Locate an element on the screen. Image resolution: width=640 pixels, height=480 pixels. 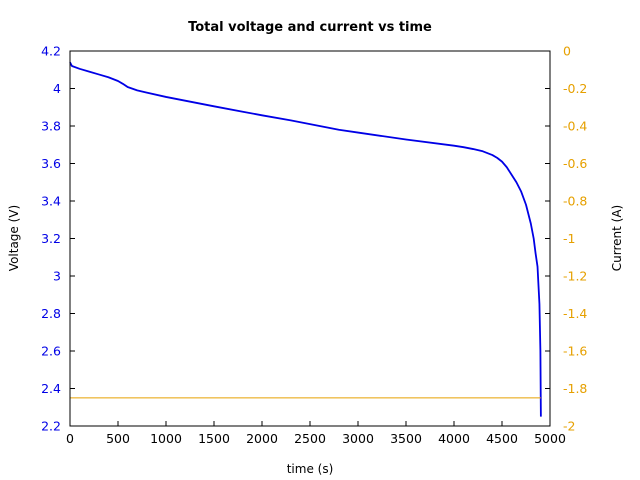
x-tick-label: 0 is located at coordinates (70, 438).